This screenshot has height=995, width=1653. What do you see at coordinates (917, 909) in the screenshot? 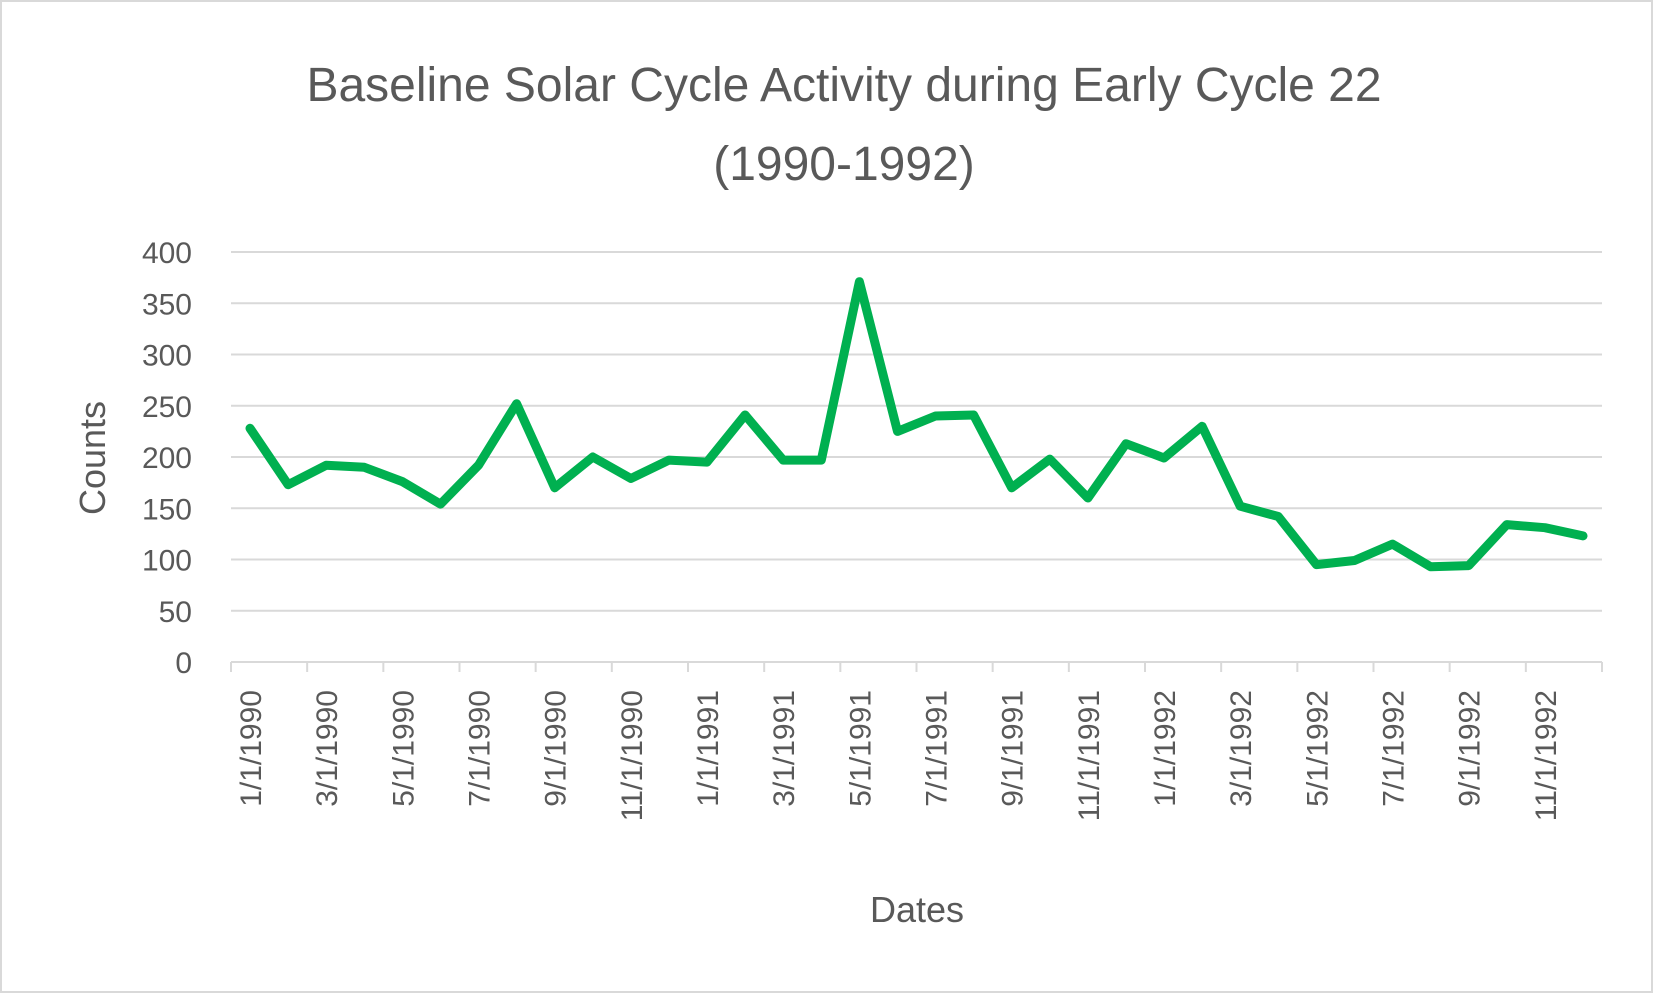
I see `x-axis-title: Dates` at bounding box center [917, 909].